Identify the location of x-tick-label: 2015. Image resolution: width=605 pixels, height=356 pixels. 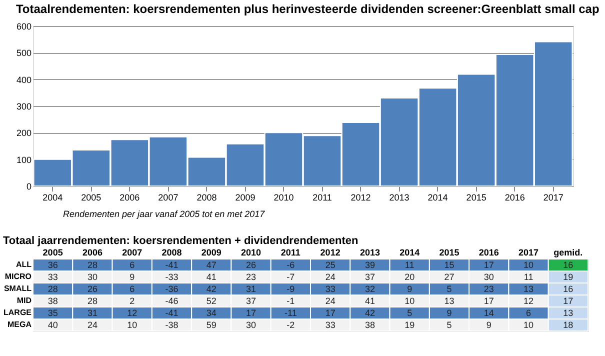
(476, 197).